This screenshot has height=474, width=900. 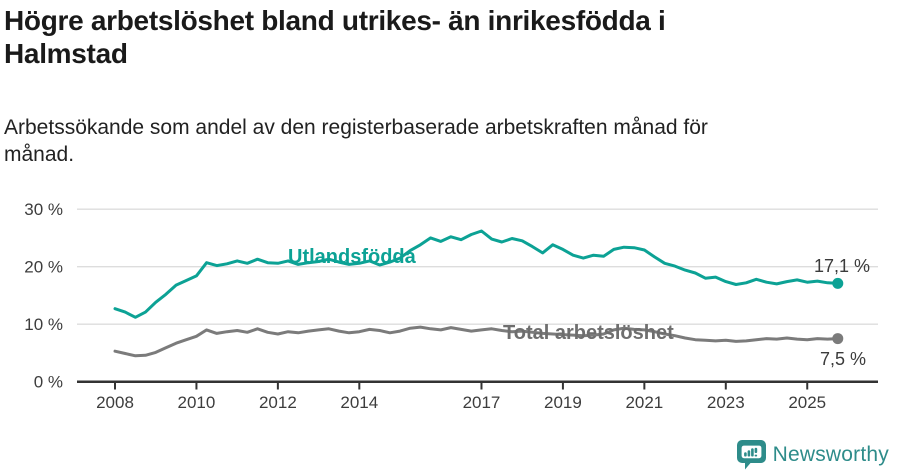 What do you see at coordinates (43, 267) in the screenshot?
I see `y-tick-label-20: 20 %` at bounding box center [43, 267].